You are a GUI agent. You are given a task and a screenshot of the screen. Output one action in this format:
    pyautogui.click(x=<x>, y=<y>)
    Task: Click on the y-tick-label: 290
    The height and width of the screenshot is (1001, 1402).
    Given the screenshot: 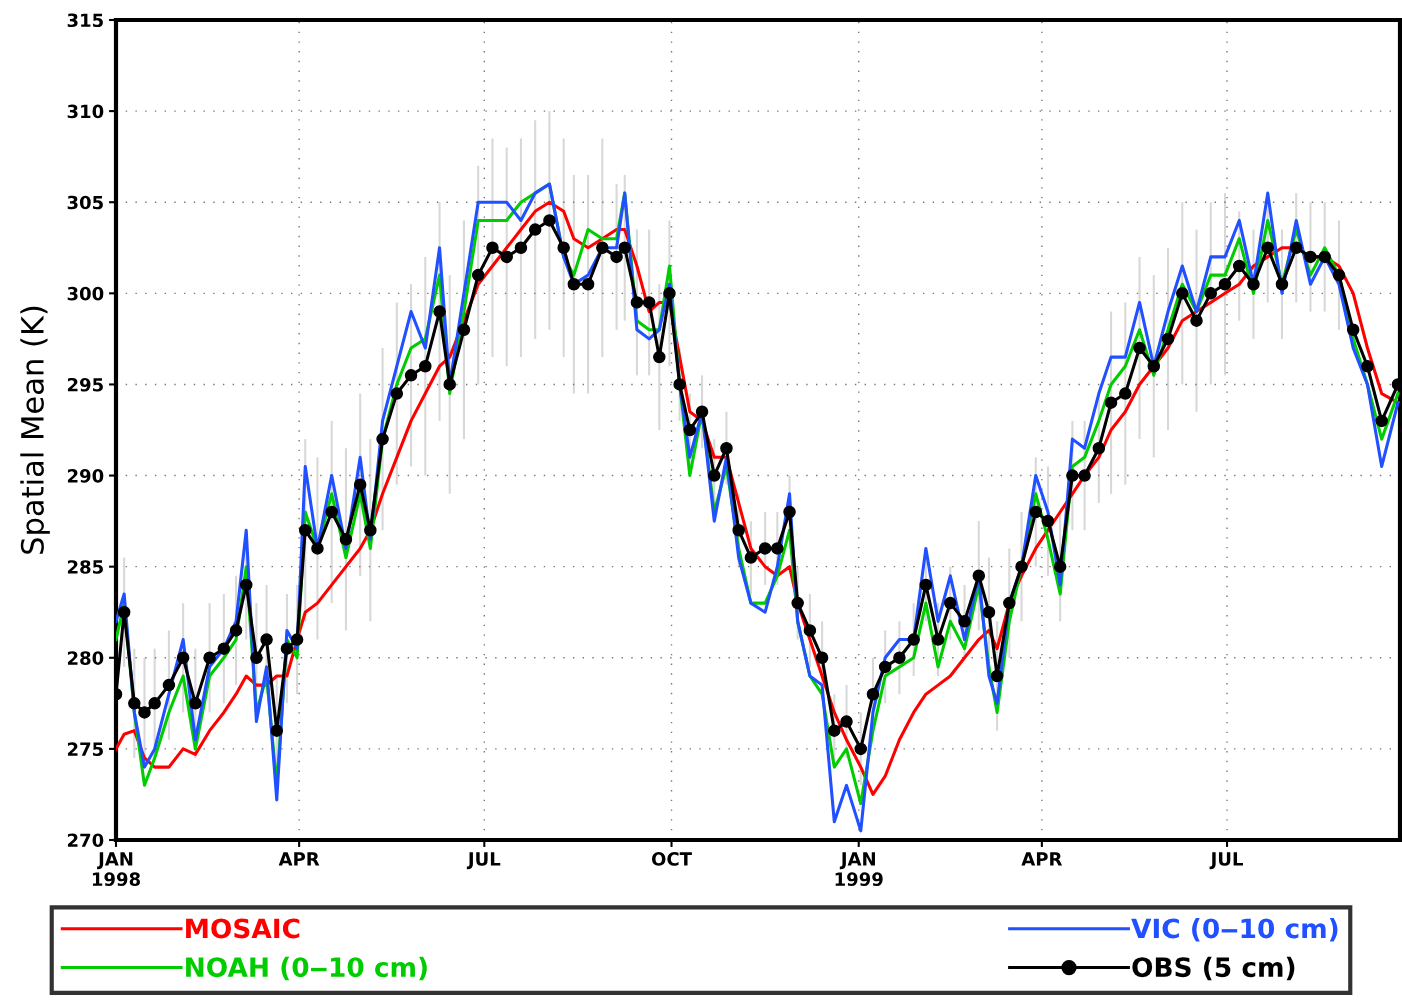 What is the action you would take?
    pyautogui.click(x=85, y=476)
    